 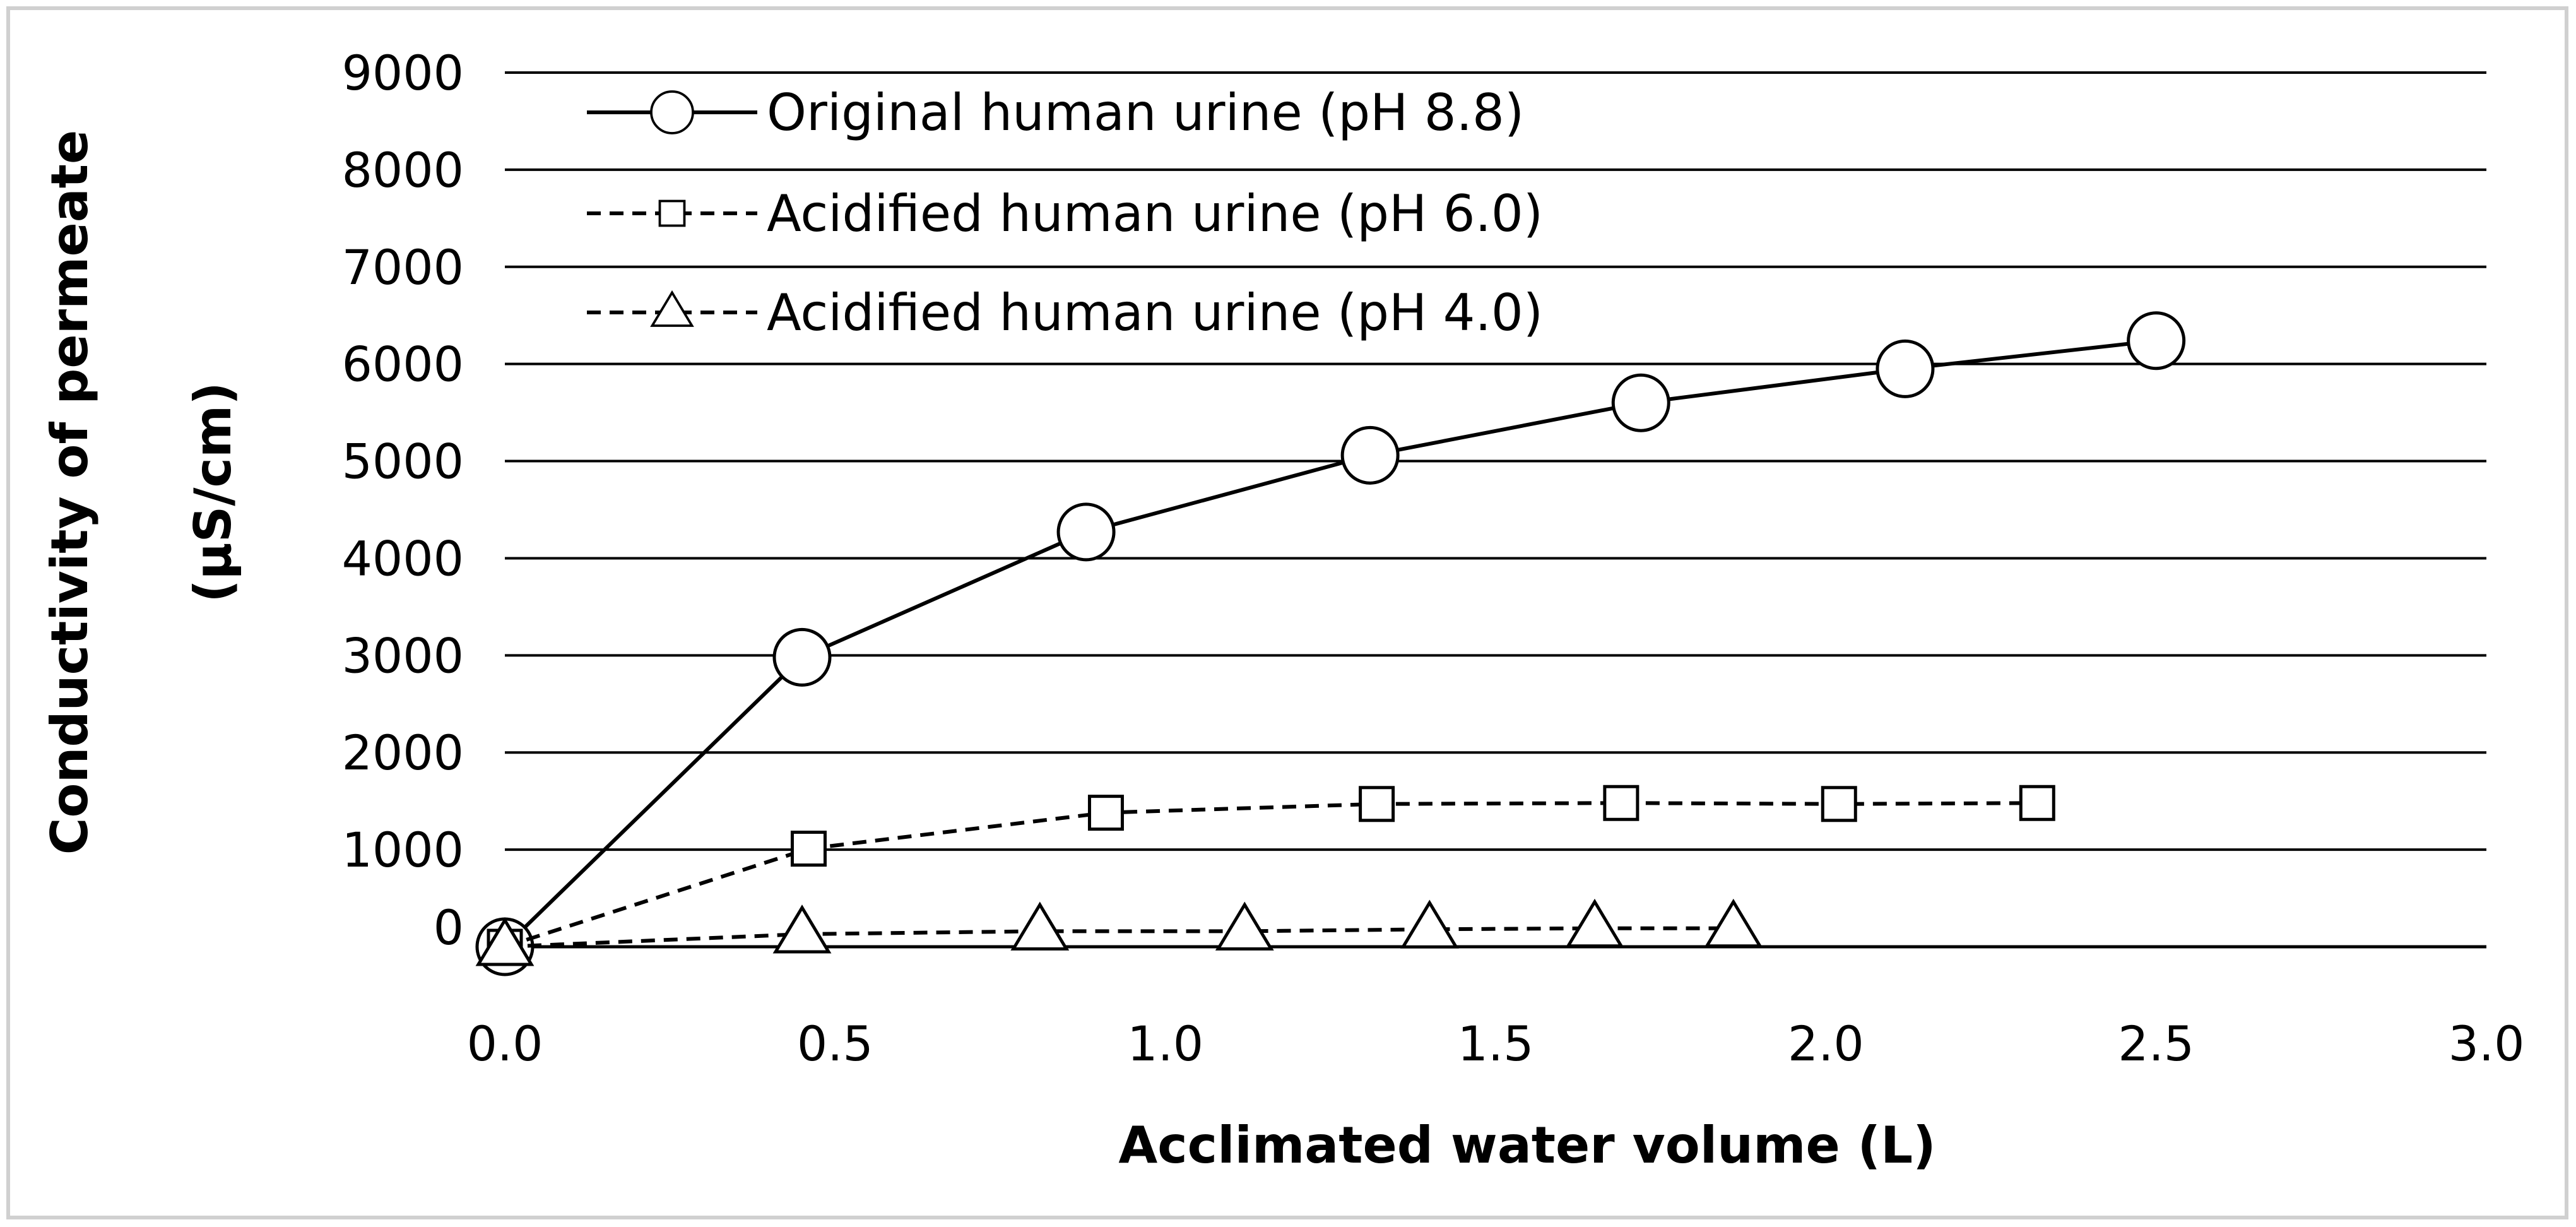 What do you see at coordinates (403, 558) in the screenshot?
I see `y-tick-label-4000: 4000` at bounding box center [403, 558].